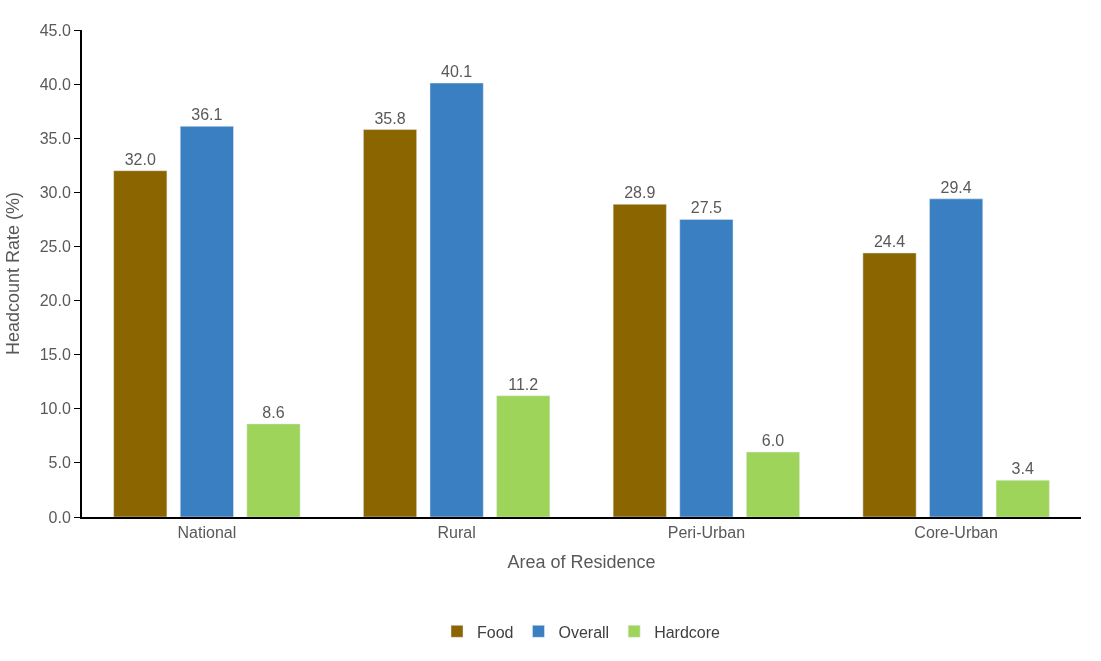 The image size is (1101, 661). What do you see at coordinates (523, 384) in the screenshot?
I see `data-label: 11.2` at bounding box center [523, 384].